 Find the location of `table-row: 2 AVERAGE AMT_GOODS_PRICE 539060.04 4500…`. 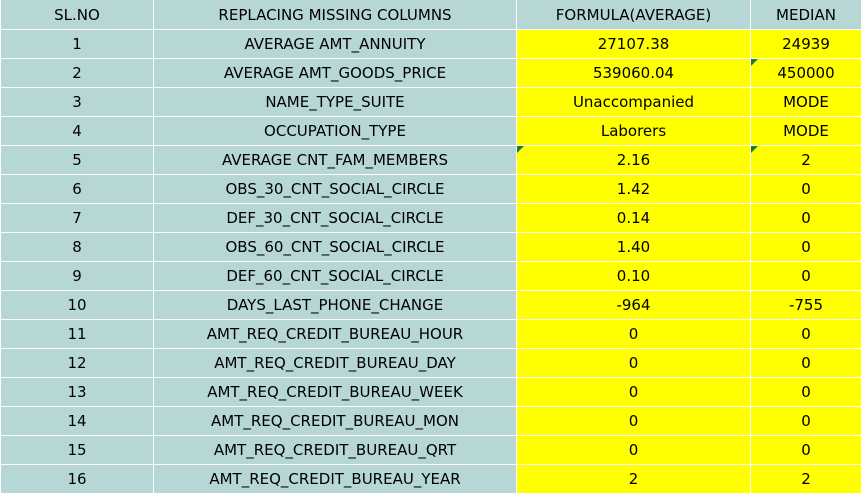

table-row: 2 AVERAGE AMT_GOODS_PRICE 539060.04 4500… is located at coordinates (431, 73).